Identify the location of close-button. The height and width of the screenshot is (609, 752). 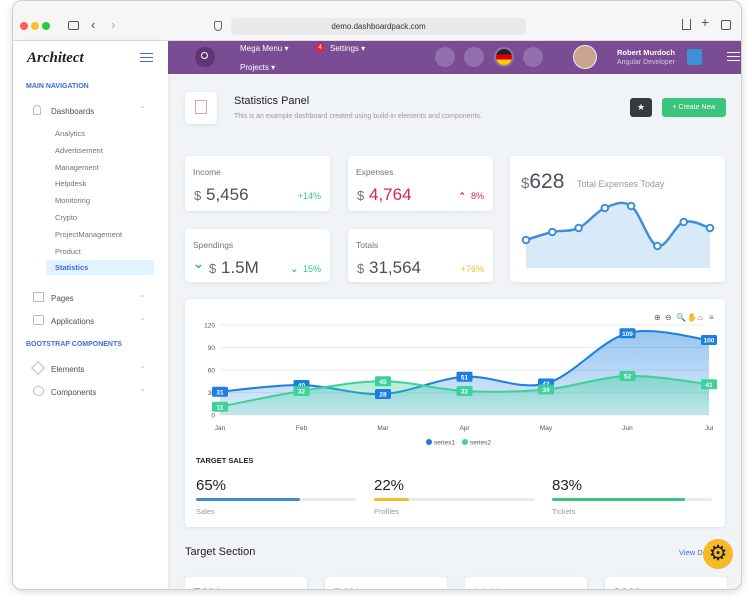
(24, 26).